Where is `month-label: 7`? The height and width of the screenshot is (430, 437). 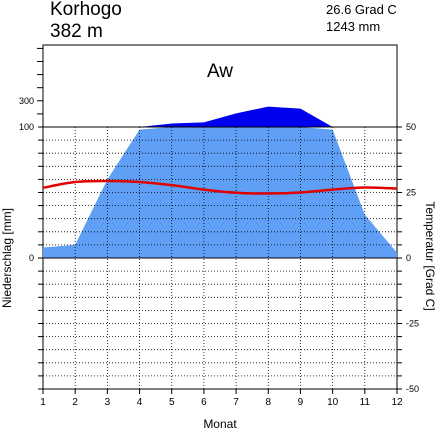 month-label: 7 is located at coordinates (236, 402).